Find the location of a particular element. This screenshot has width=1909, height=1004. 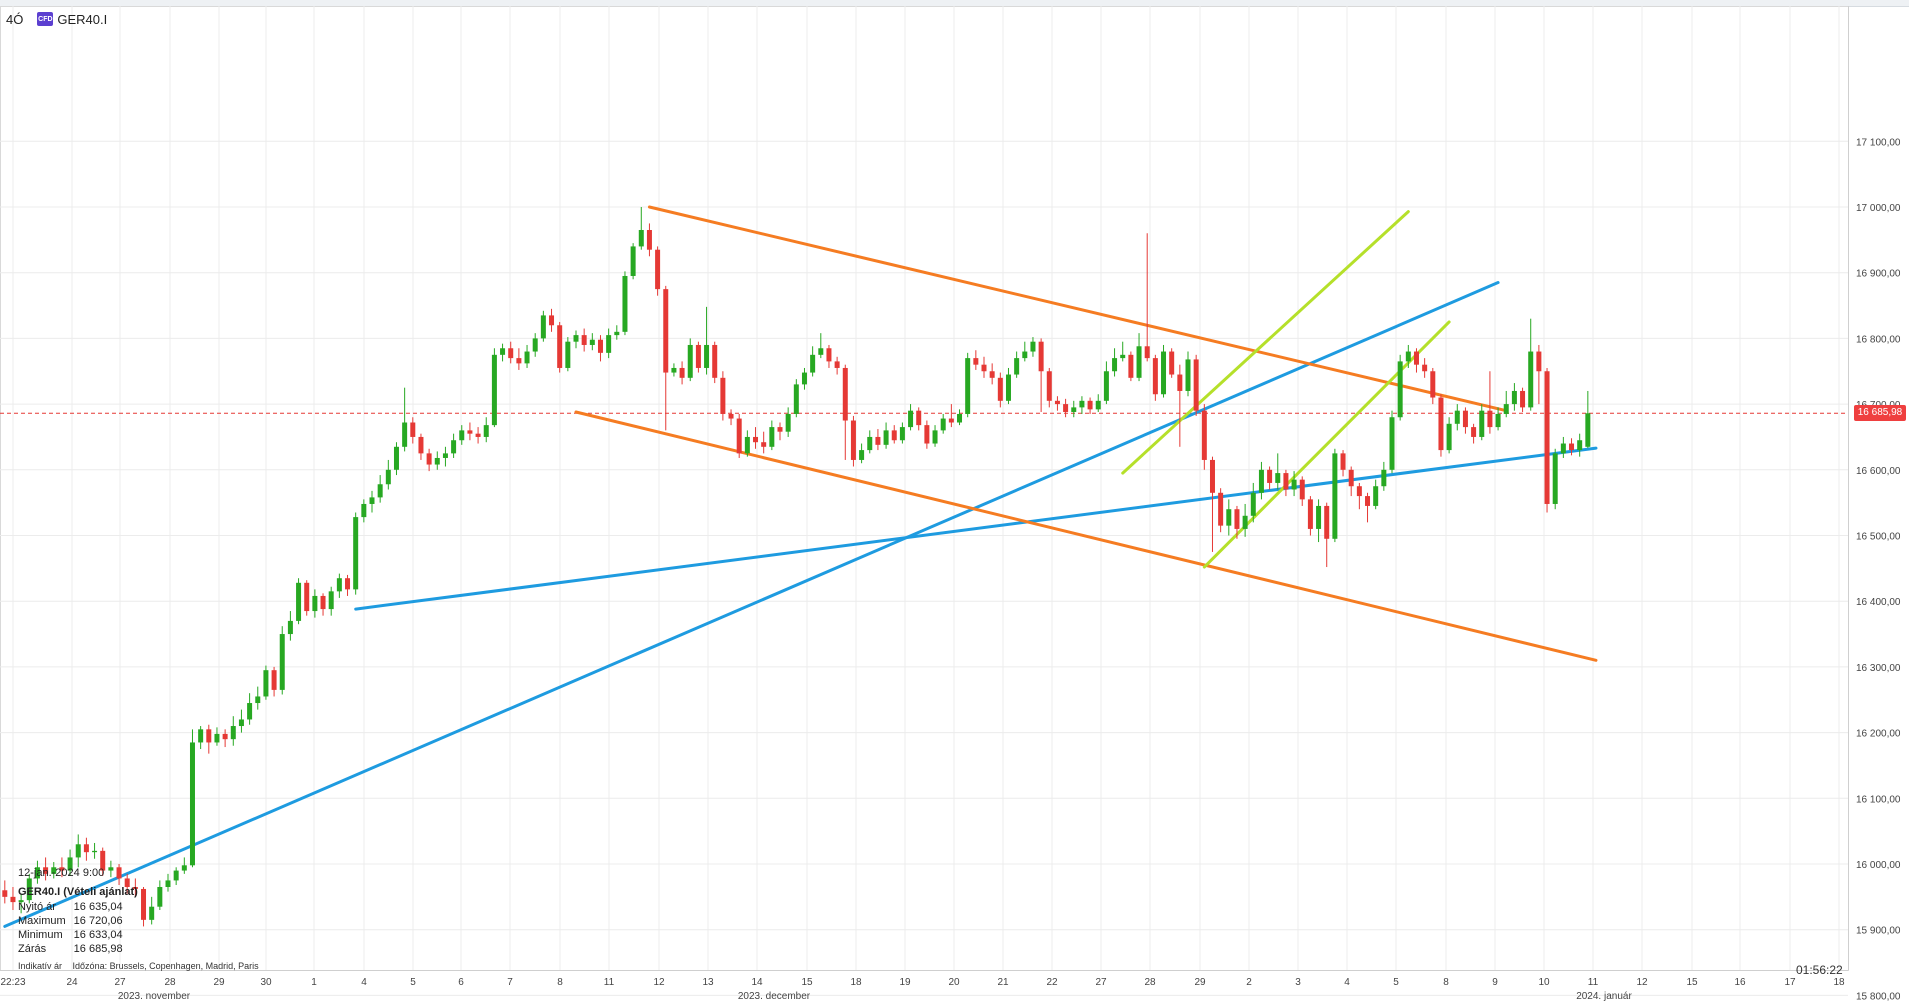

blue-trendline is located at coordinates (976, 528).